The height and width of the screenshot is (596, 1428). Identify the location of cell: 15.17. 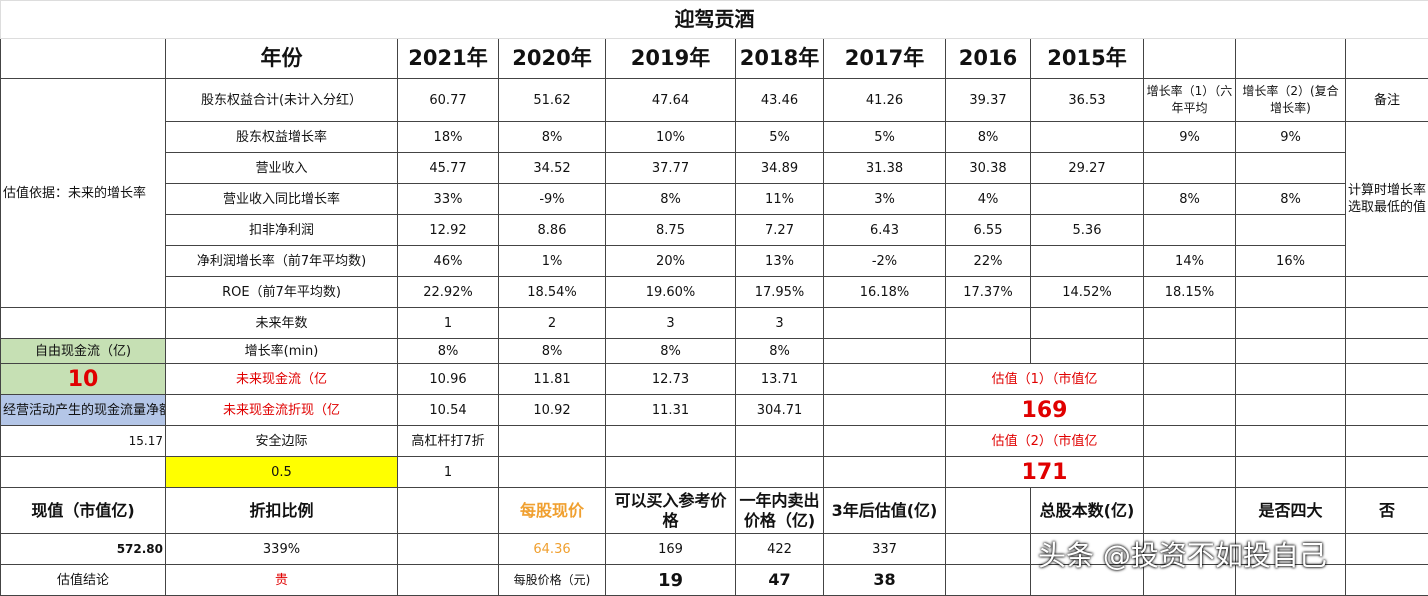
(83, 441).